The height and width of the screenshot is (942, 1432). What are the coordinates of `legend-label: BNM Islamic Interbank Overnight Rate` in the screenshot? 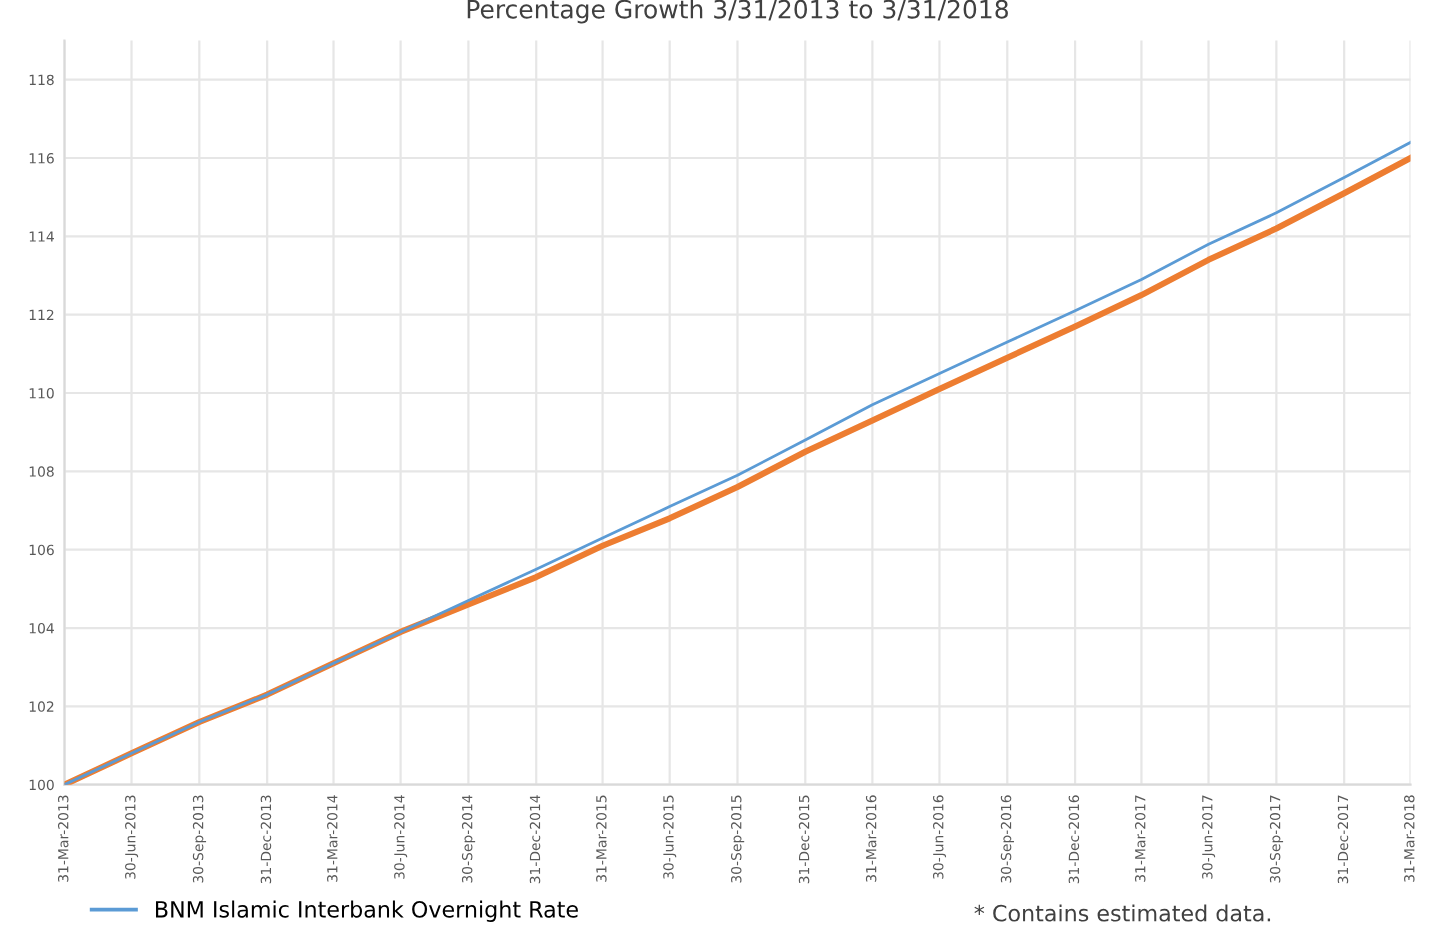 It's located at (367, 911).